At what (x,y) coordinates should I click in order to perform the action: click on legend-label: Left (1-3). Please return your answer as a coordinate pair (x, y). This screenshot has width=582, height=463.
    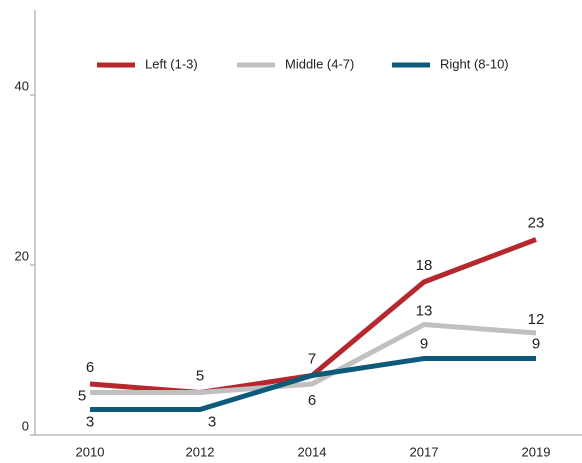
    Looking at the image, I should click on (171, 63).